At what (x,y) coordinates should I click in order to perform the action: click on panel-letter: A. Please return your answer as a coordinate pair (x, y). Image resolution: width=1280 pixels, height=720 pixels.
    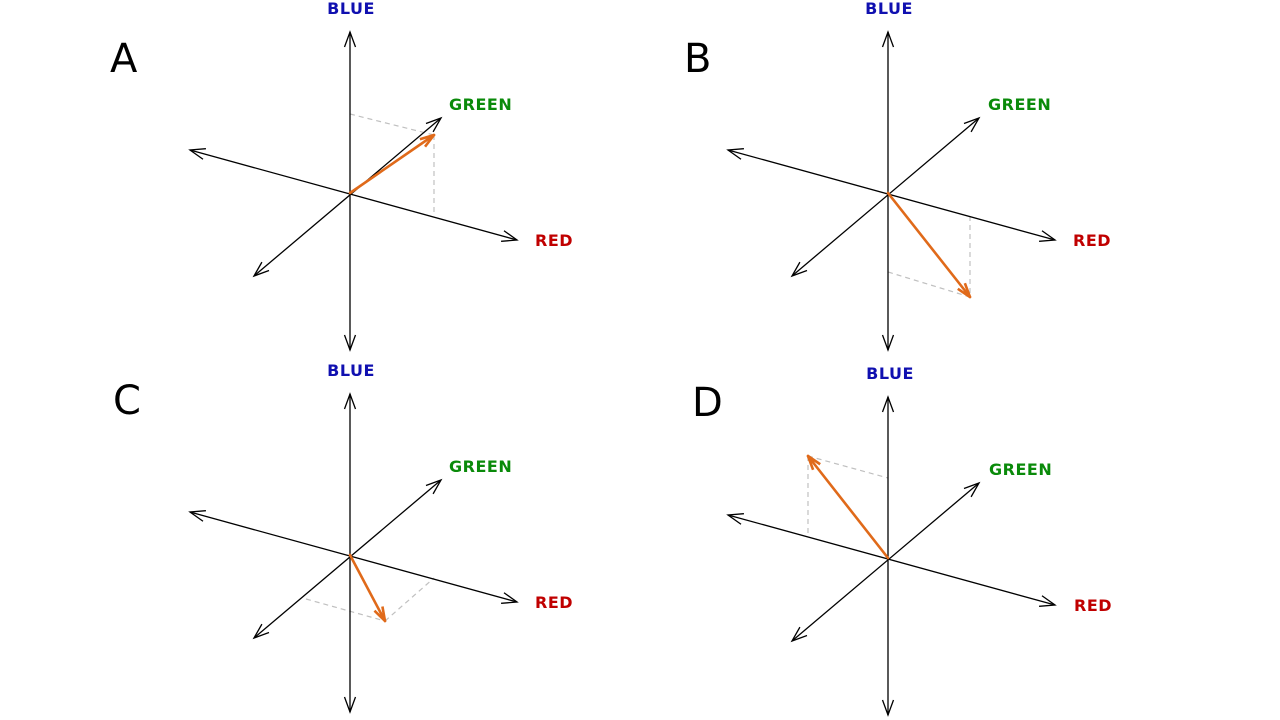
    Looking at the image, I should click on (124, 59).